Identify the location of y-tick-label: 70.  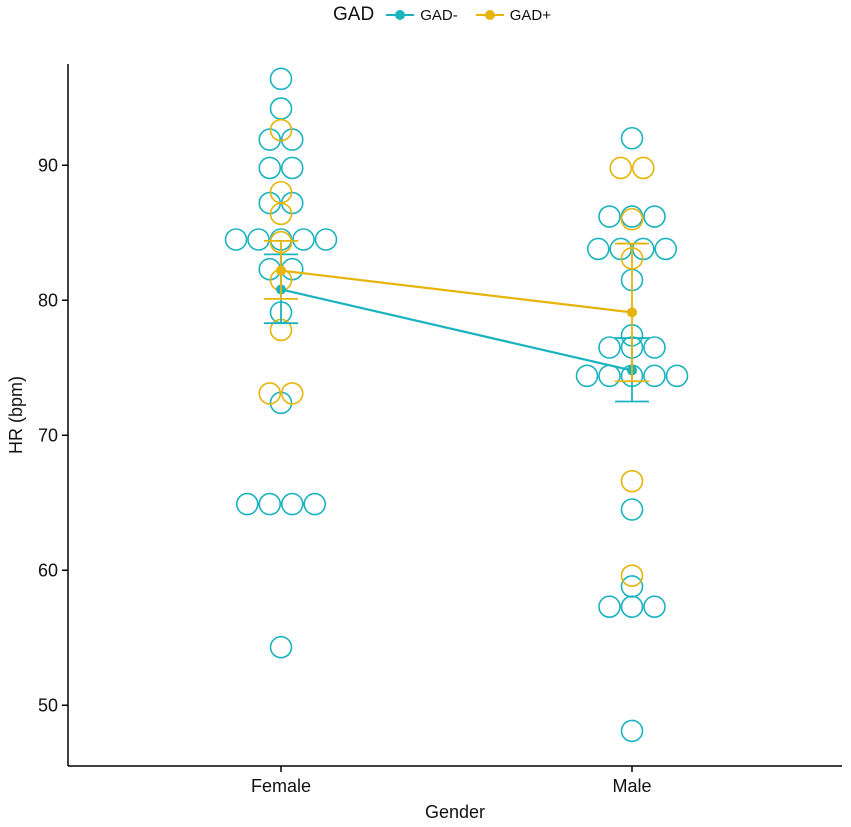
(48, 435).